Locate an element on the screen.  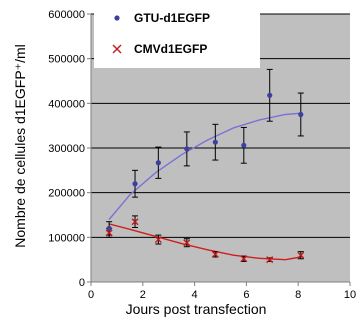
x-tick-label: 10 is located at coordinates (350, 295).